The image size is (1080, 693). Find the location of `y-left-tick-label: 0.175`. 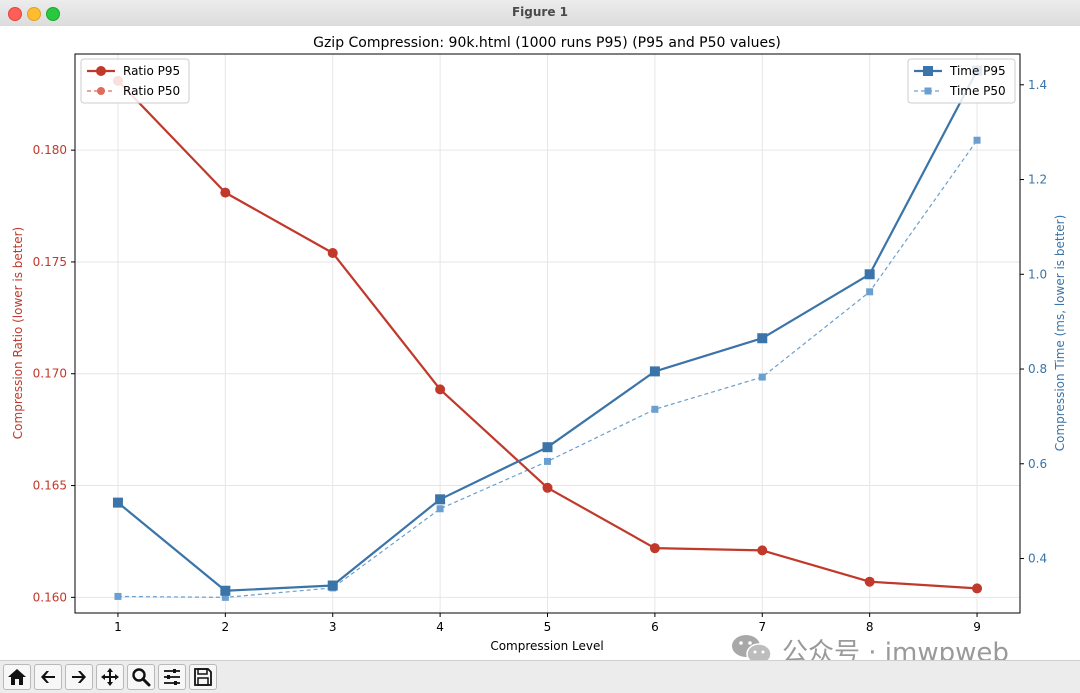

y-left-tick-label: 0.175 is located at coordinates (50, 262).